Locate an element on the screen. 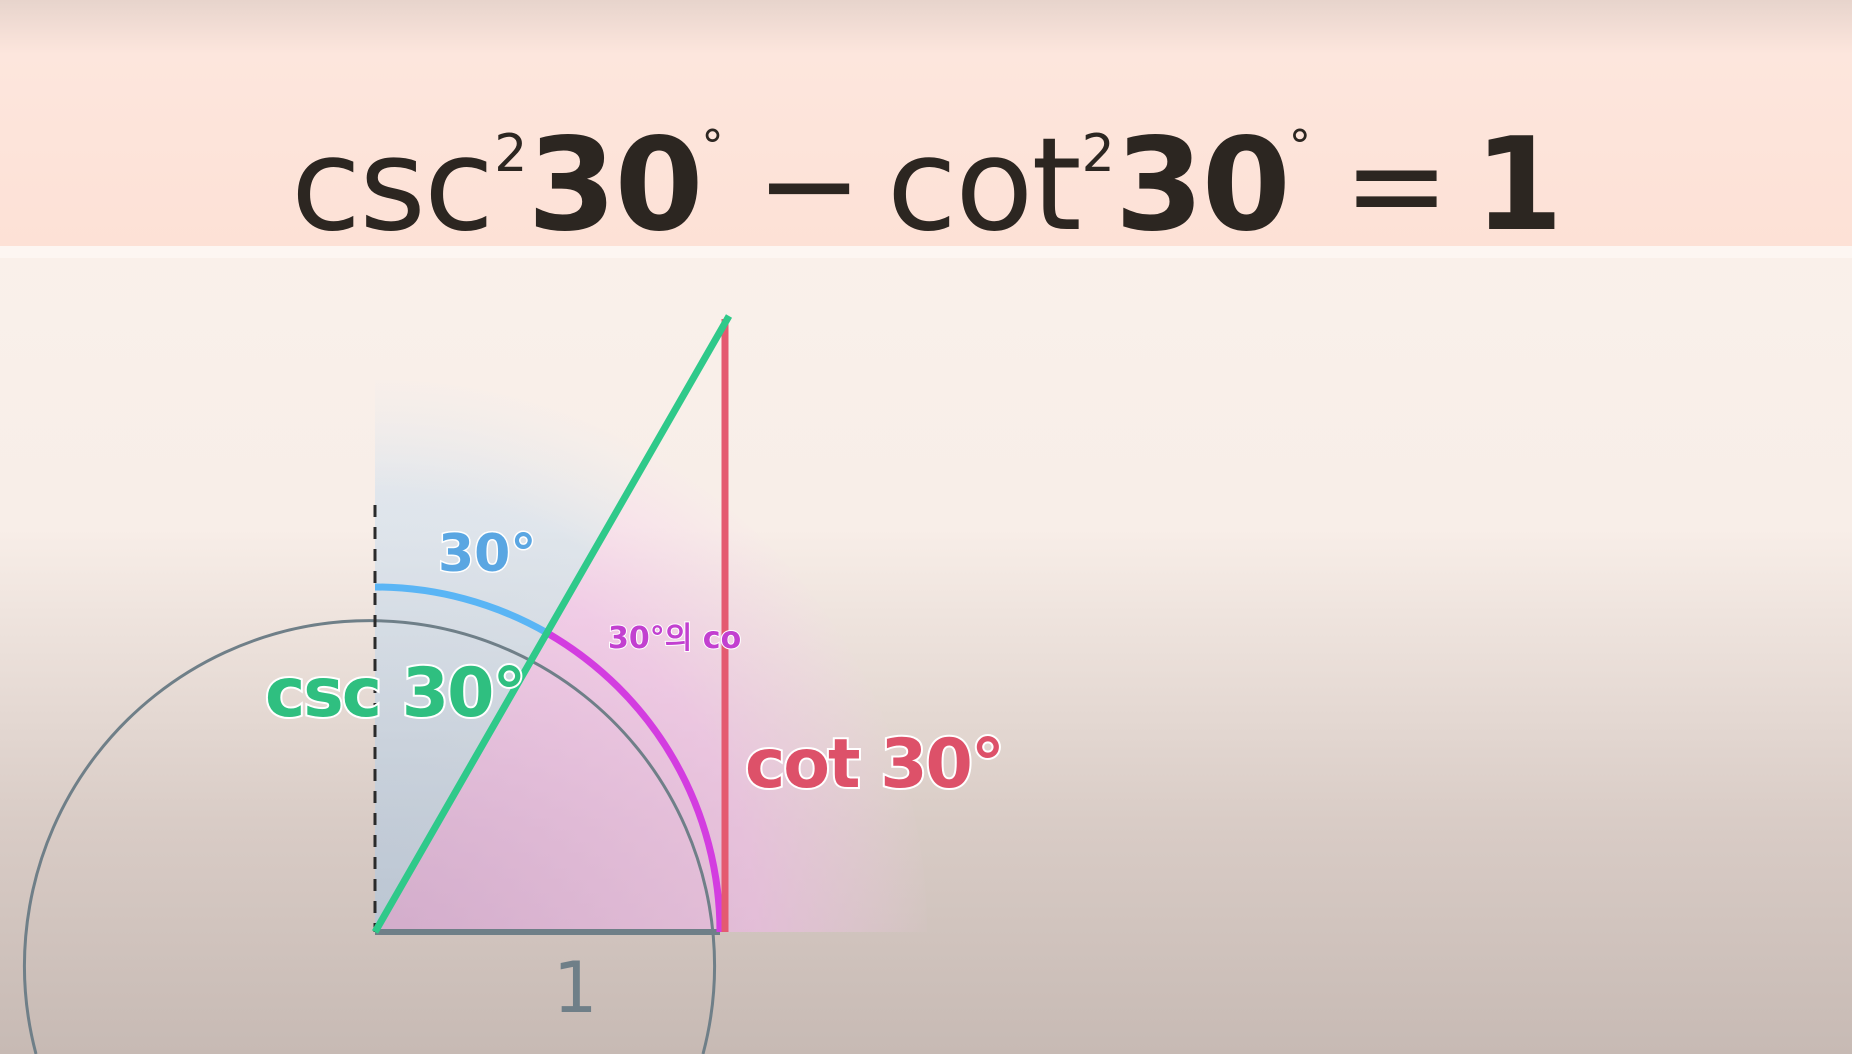 The height and width of the screenshot is (1054, 1852). angle-30-arc is located at coordinates (462, 610).